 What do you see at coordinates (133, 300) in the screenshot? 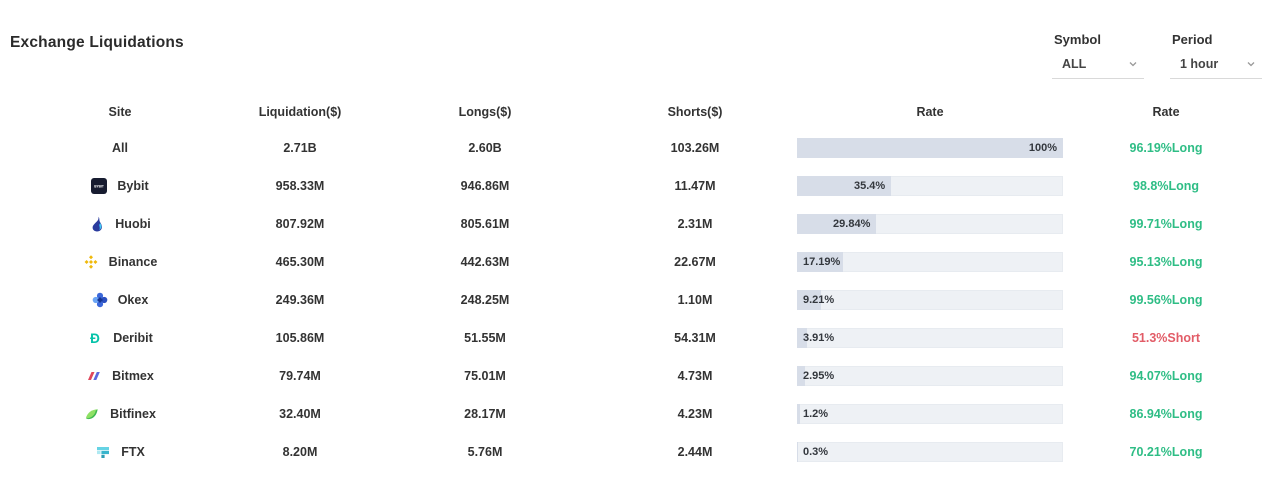
I see `site-label: Okex` at bounding box center [133, 300].